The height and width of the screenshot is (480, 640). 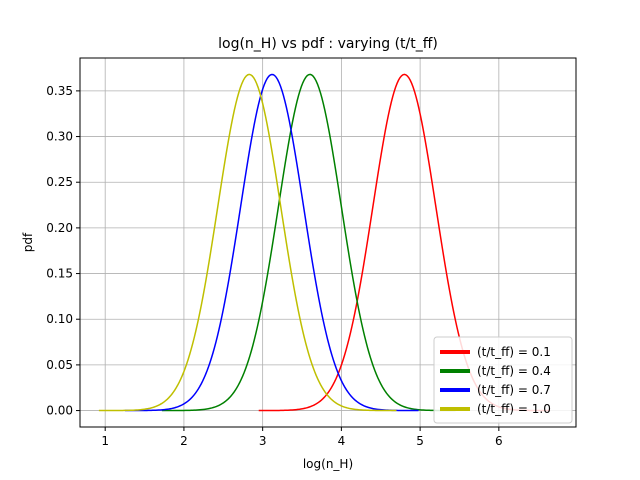 I want to click on y-tick-label: 0.00, so click(x=59, y=411).